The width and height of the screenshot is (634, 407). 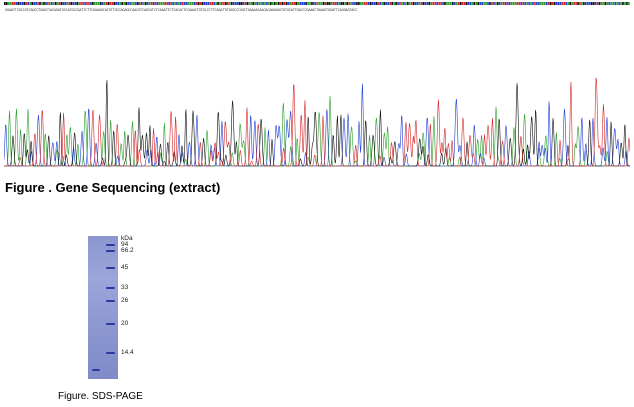 What do you see at coordinates (125, 244) in the screenshot?
I see `marker-label: 94` at bounding box center [125, 244].